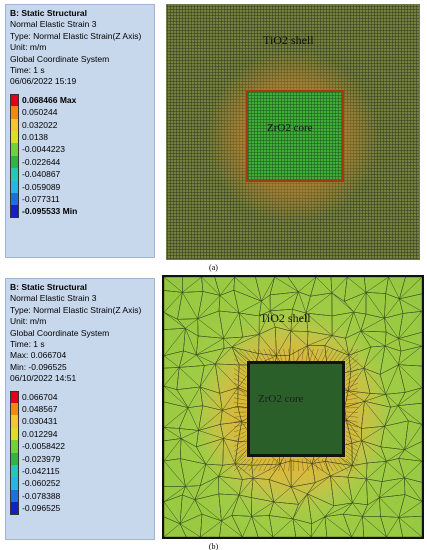  I want to click on caption-b: (b), so click(213, 546).